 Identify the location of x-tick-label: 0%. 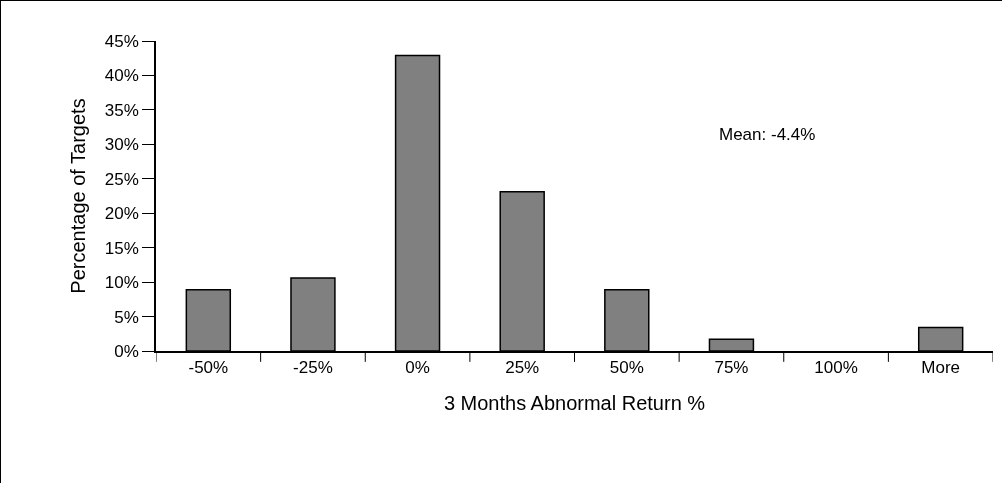
(417, 368).